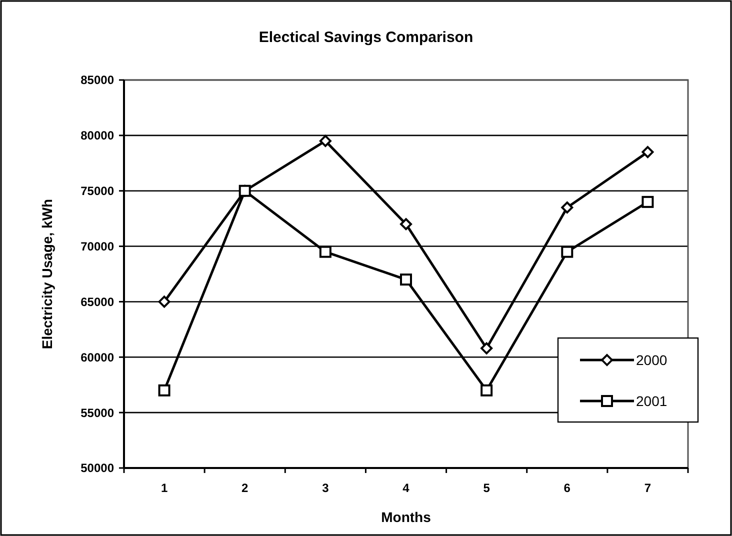  Describe the element at coordinates (406, 488) in the screenshot. I see `x-tick-label: 4` at that location.